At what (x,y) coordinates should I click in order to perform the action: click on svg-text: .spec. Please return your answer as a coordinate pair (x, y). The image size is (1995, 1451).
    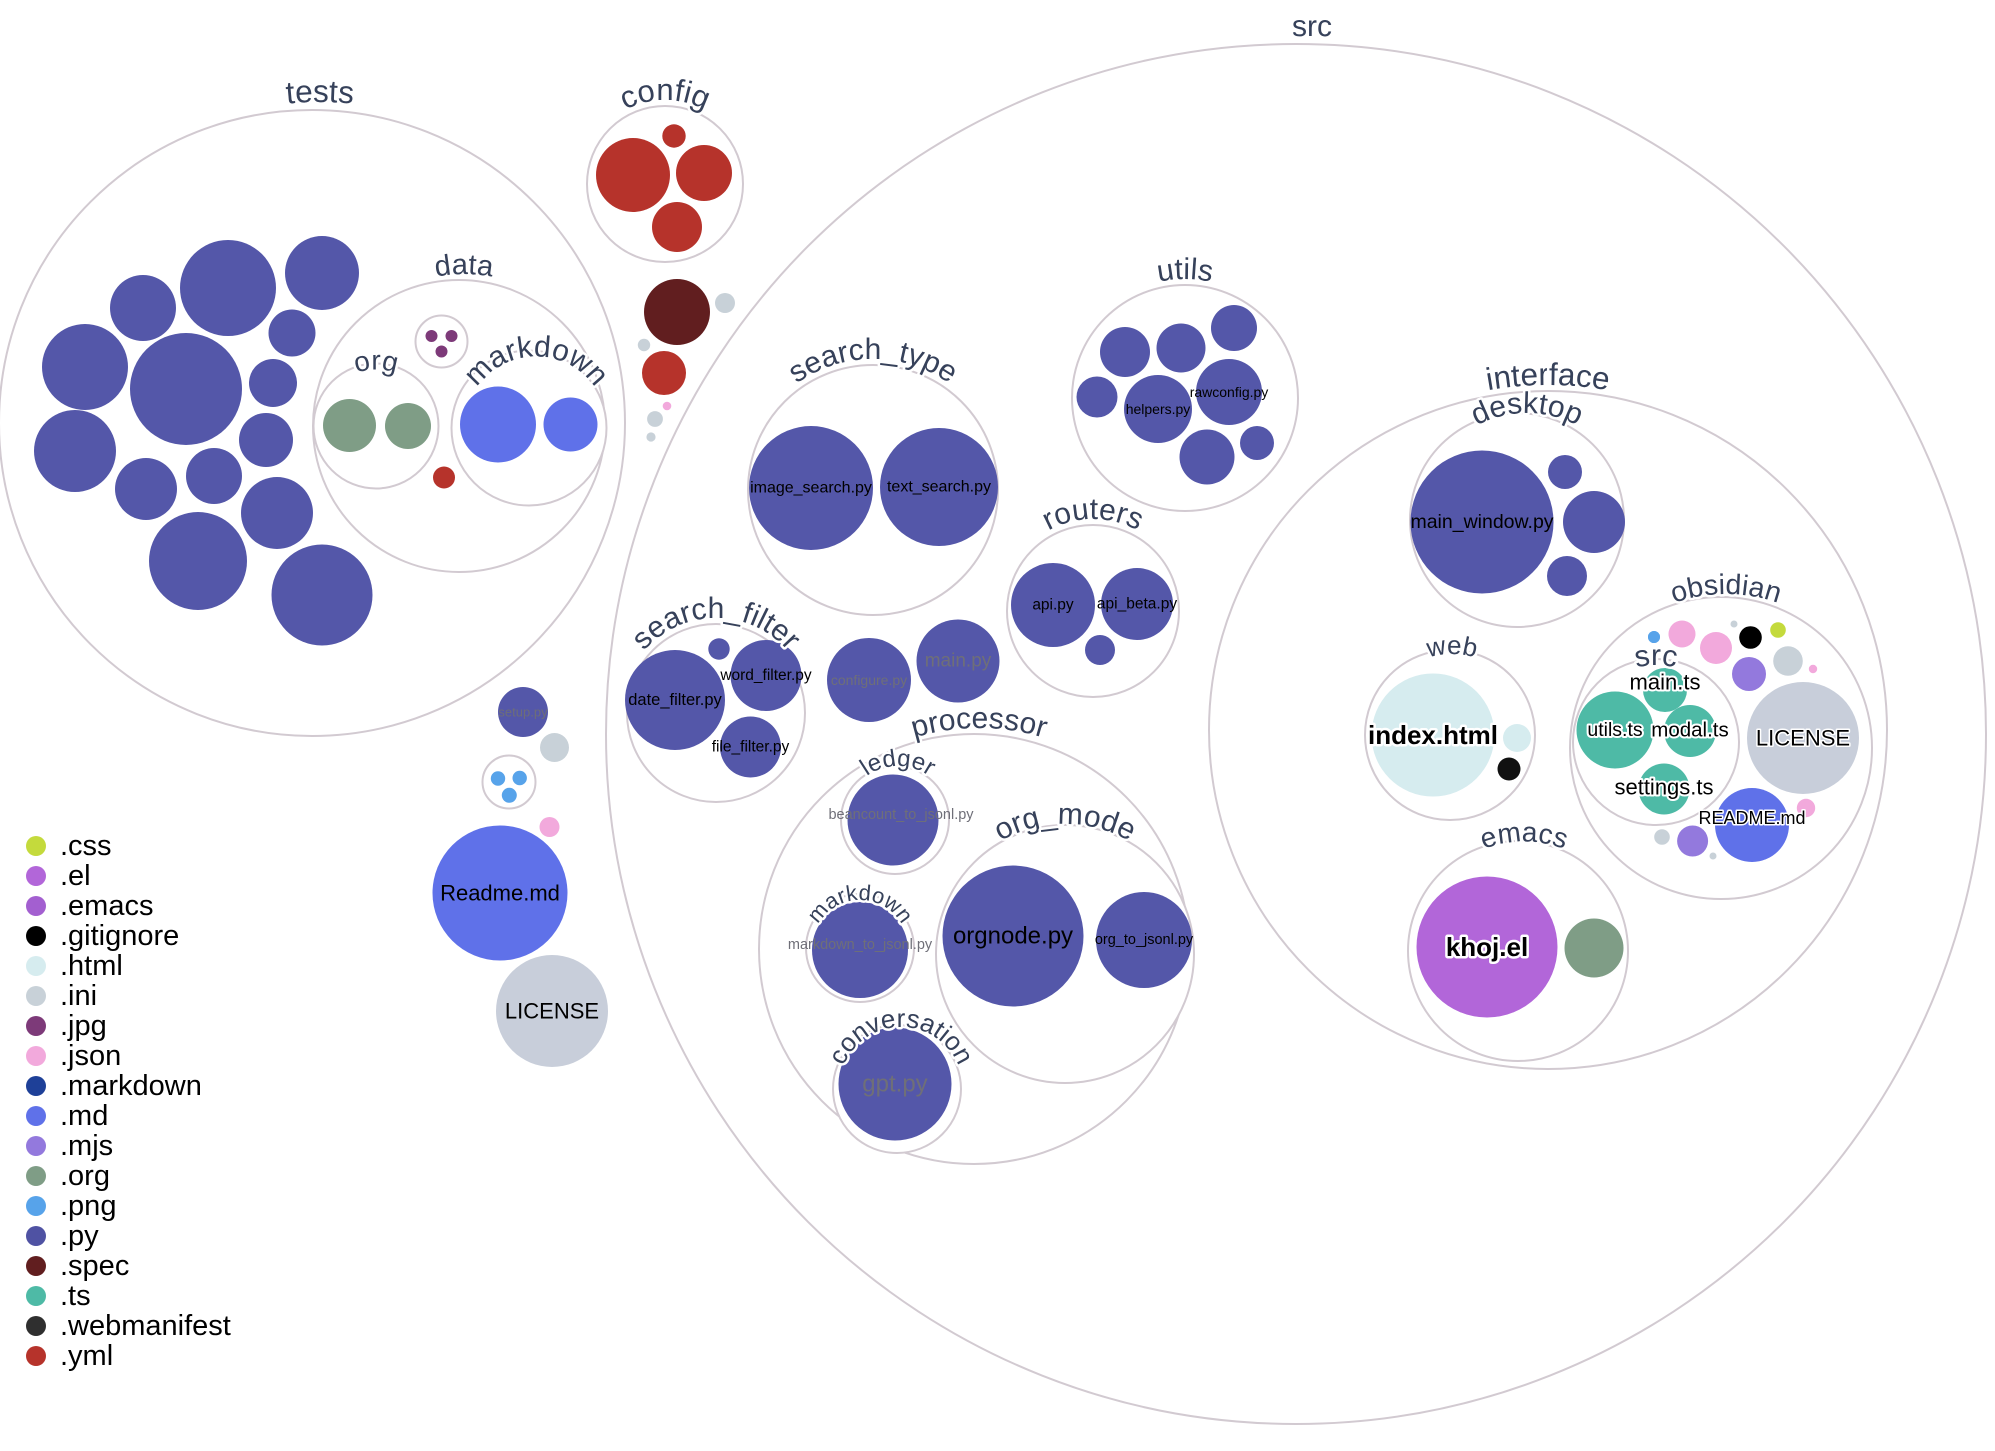
    Looking at the image, I should click on (94, 1266).